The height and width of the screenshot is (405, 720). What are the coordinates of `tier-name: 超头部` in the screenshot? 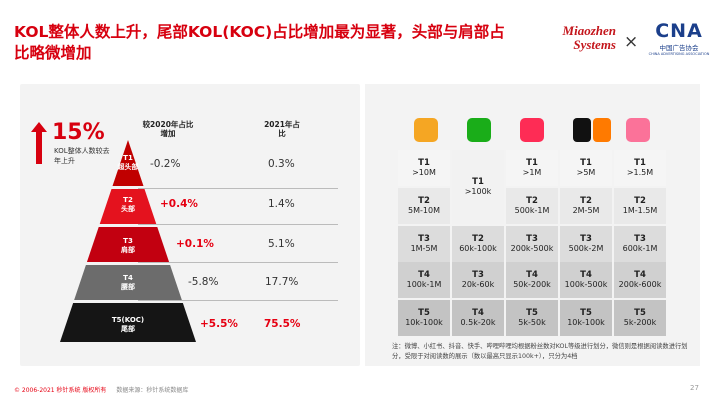 It's located at (128, 167).